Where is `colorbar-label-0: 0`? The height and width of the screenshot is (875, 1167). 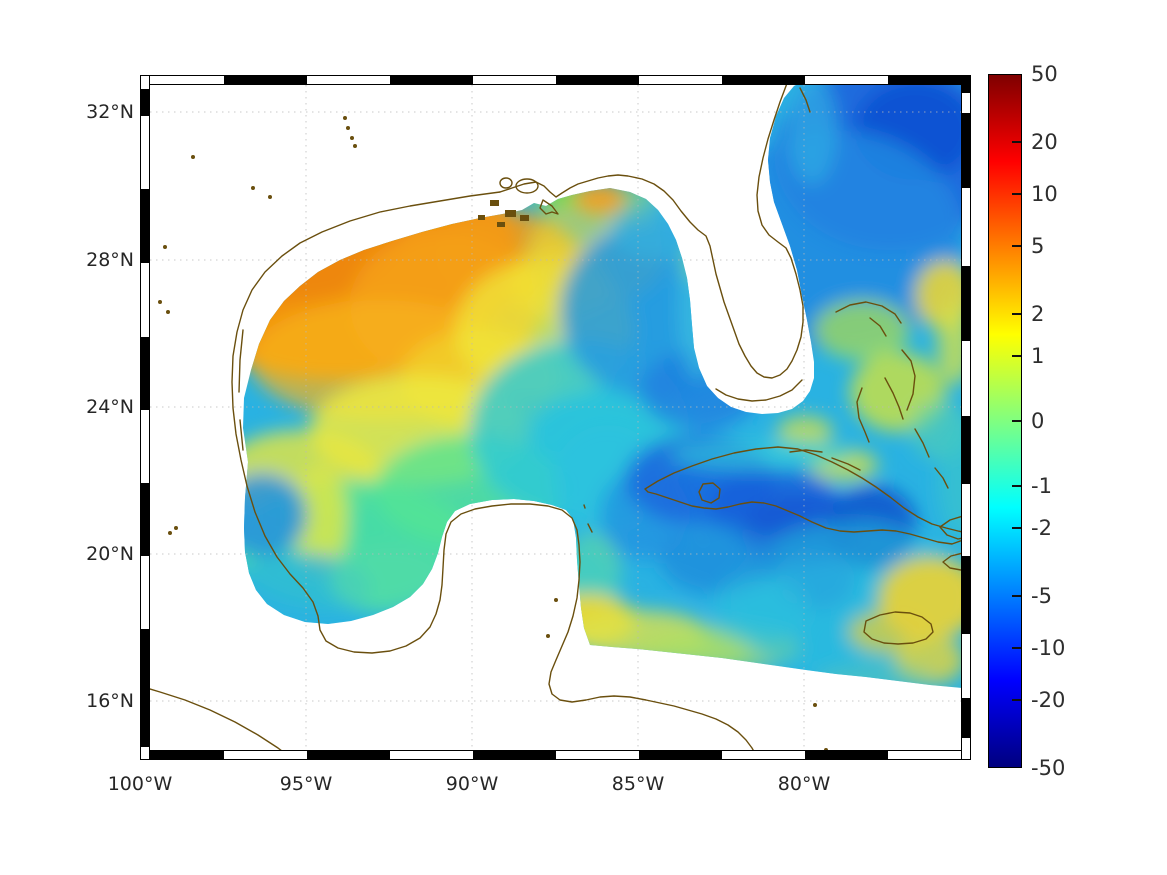
colorbar-label-0: 0 is located at coordinates (1038, 421).